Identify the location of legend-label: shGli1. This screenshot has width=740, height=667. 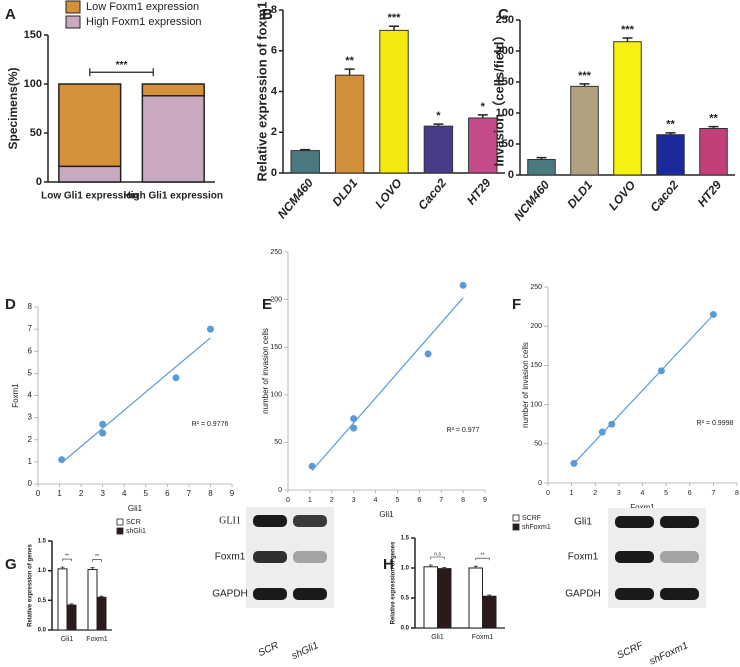
(136, 531).